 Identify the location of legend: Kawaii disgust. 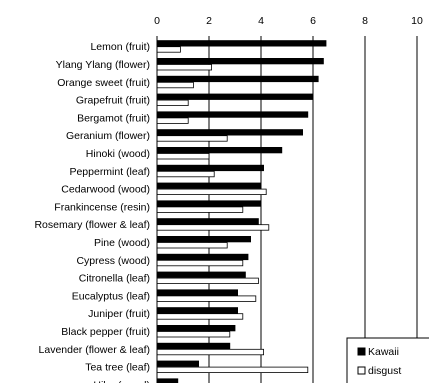
(387, 360).